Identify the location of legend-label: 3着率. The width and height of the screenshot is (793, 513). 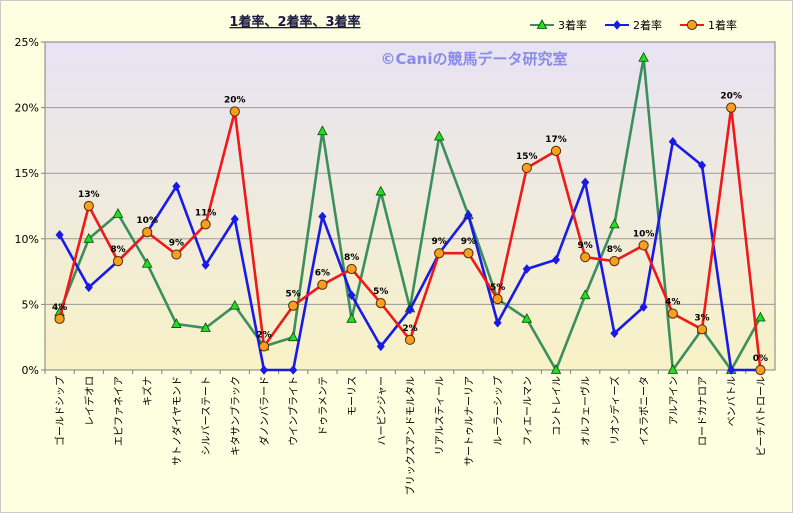
(572, 25).